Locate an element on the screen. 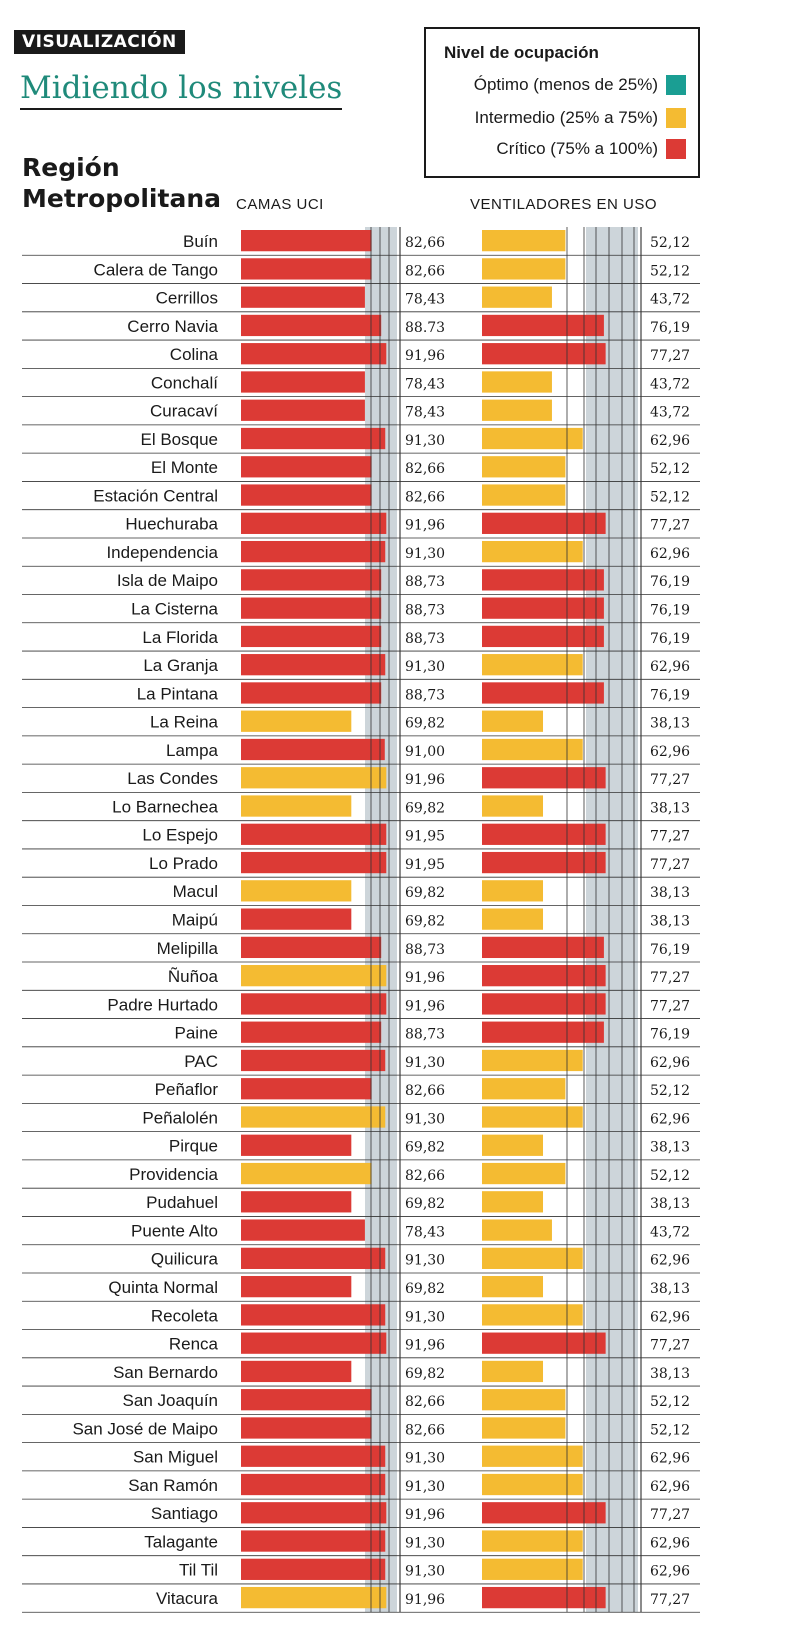 Image resolution: width=800 pixels, height=1638 pixels. legend-label-optimo: Óptimo (menos de 25%) is located at coordinates (565, 84).